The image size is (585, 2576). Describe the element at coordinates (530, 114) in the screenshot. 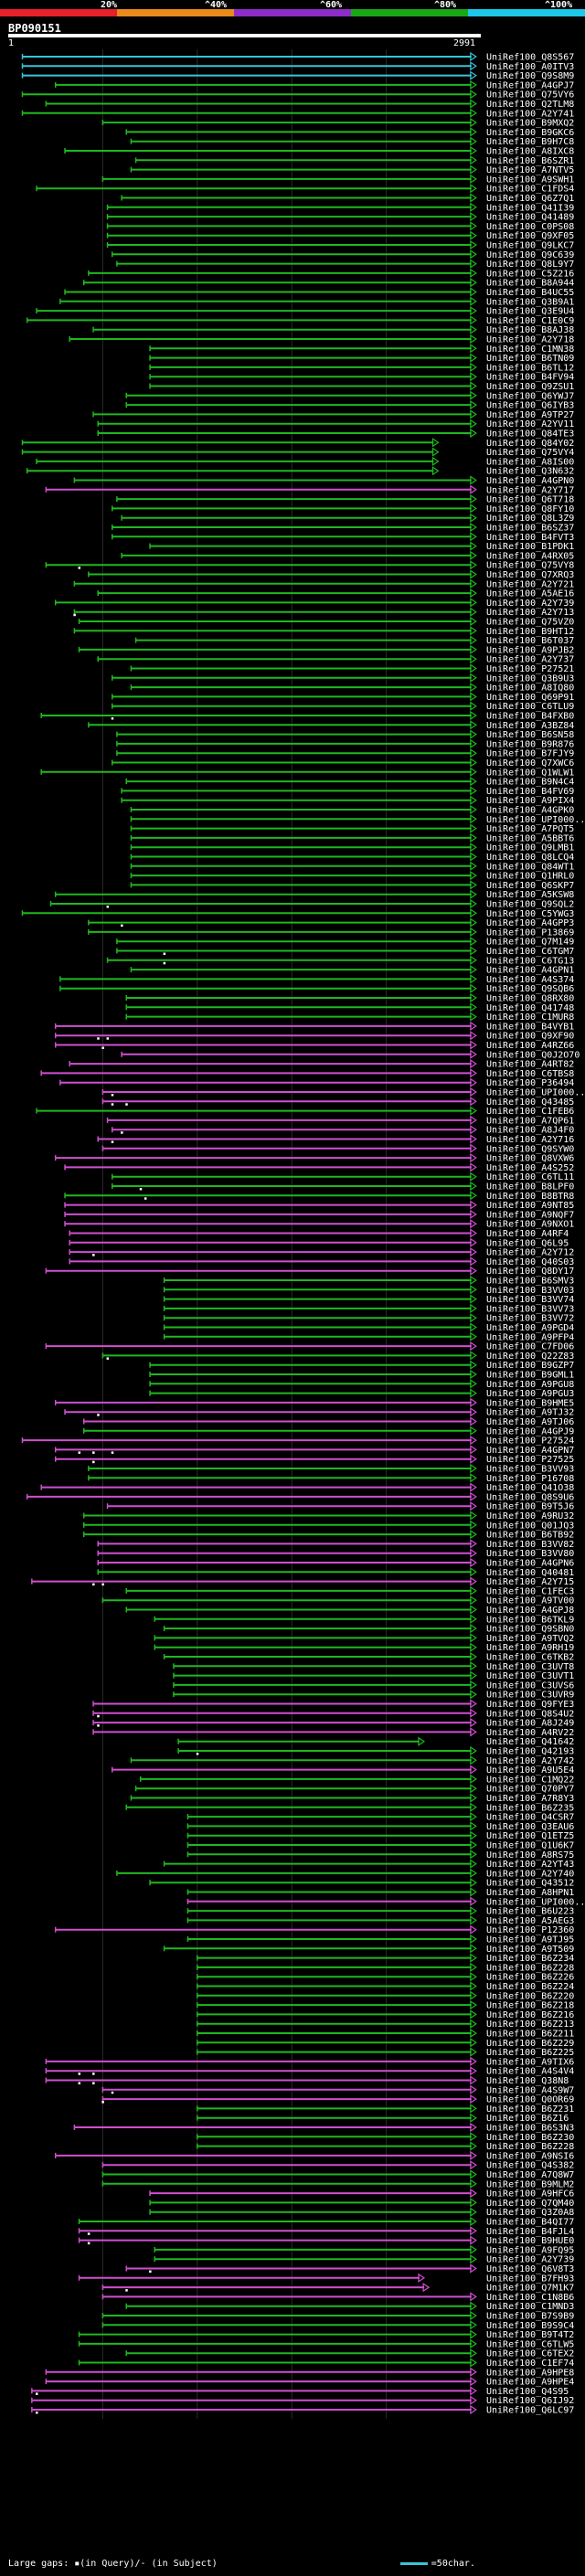

I see `hit-label: UniRef100_A2Y741` at that location.